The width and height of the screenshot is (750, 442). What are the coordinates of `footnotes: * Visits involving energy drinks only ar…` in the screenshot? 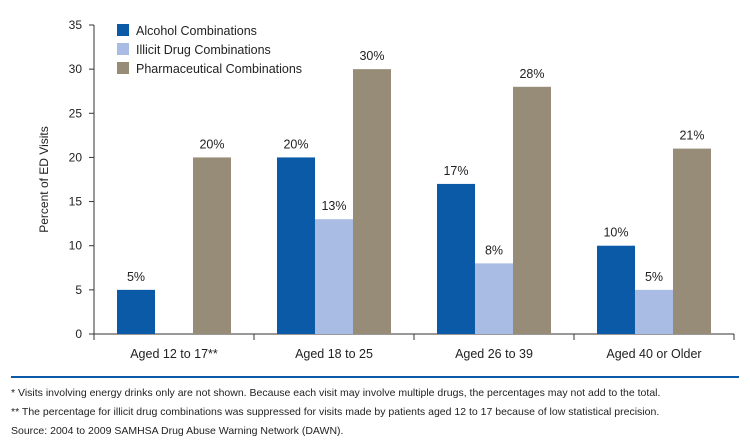 It's located at (376, 412).